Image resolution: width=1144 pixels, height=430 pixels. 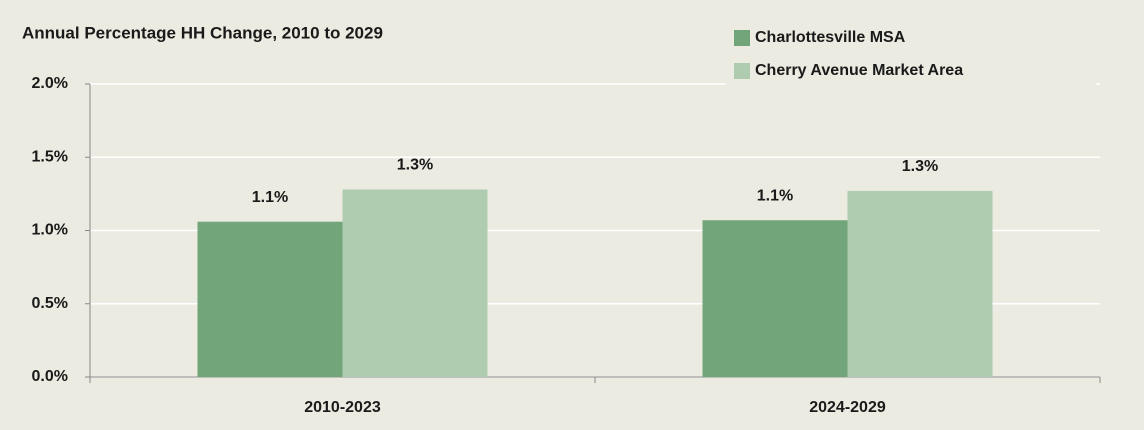 I want to click on x-tick-label: 2010-2023, so click(x=342, y=407).